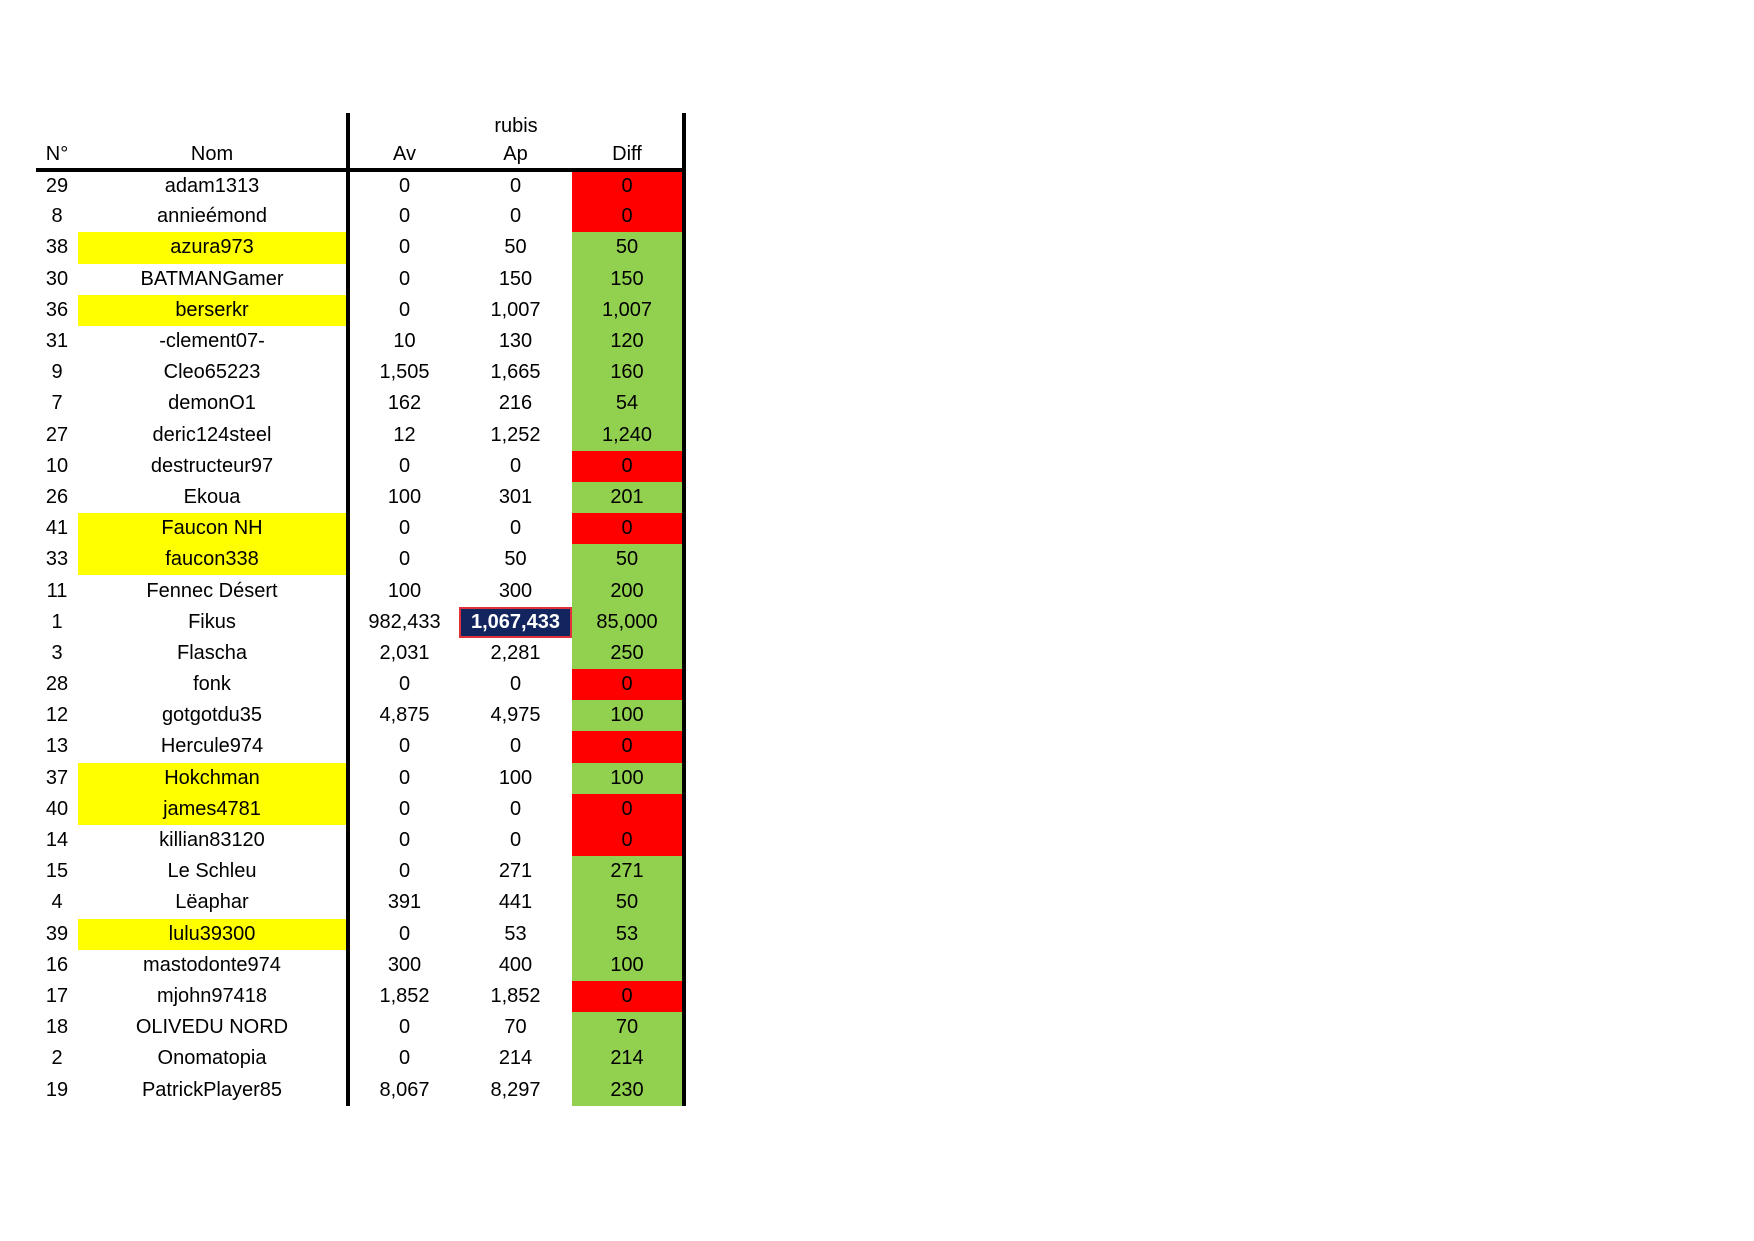  I want to click on cell-nom: demonO1, so click(212, 403).